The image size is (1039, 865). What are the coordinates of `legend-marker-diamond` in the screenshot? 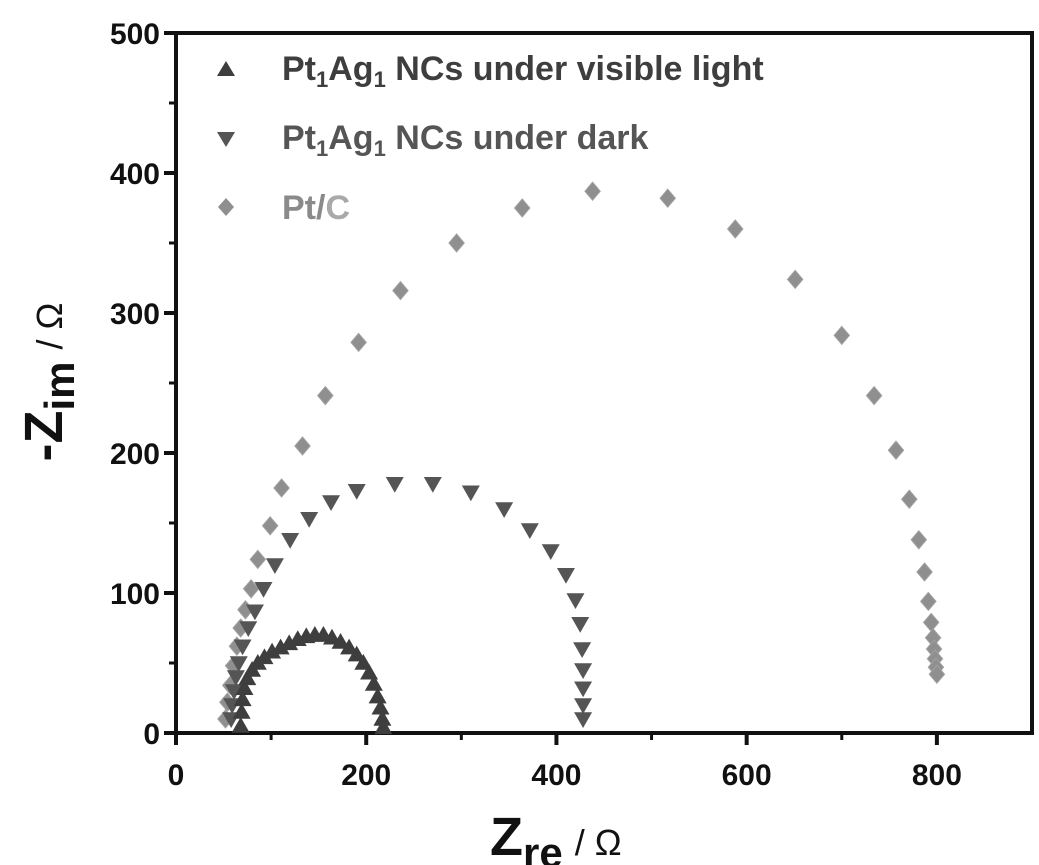 It's located at (226, 207).